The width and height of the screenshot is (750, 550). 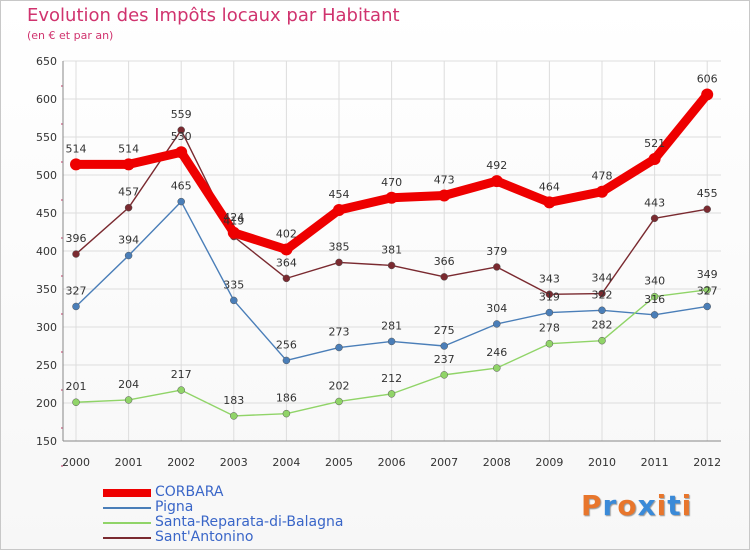 What do you see at coordinates (76, 238) in the screenshot?
I see `data-label: 396` at bounding box center [76, 238].